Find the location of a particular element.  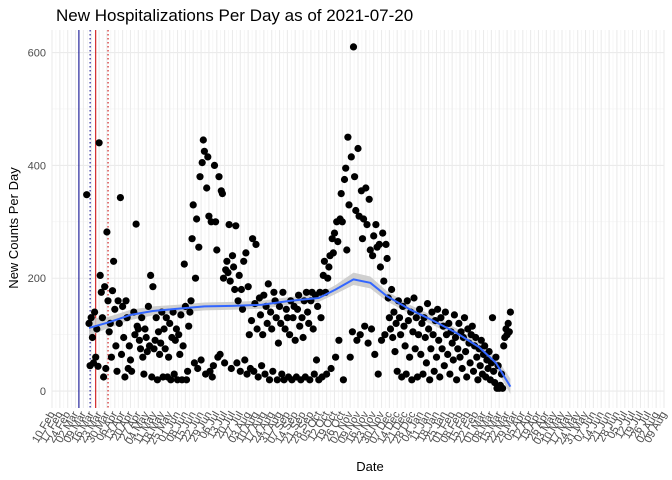

y-axis-ticks: 0 200 400 600 is located at coordinates (37, 223).